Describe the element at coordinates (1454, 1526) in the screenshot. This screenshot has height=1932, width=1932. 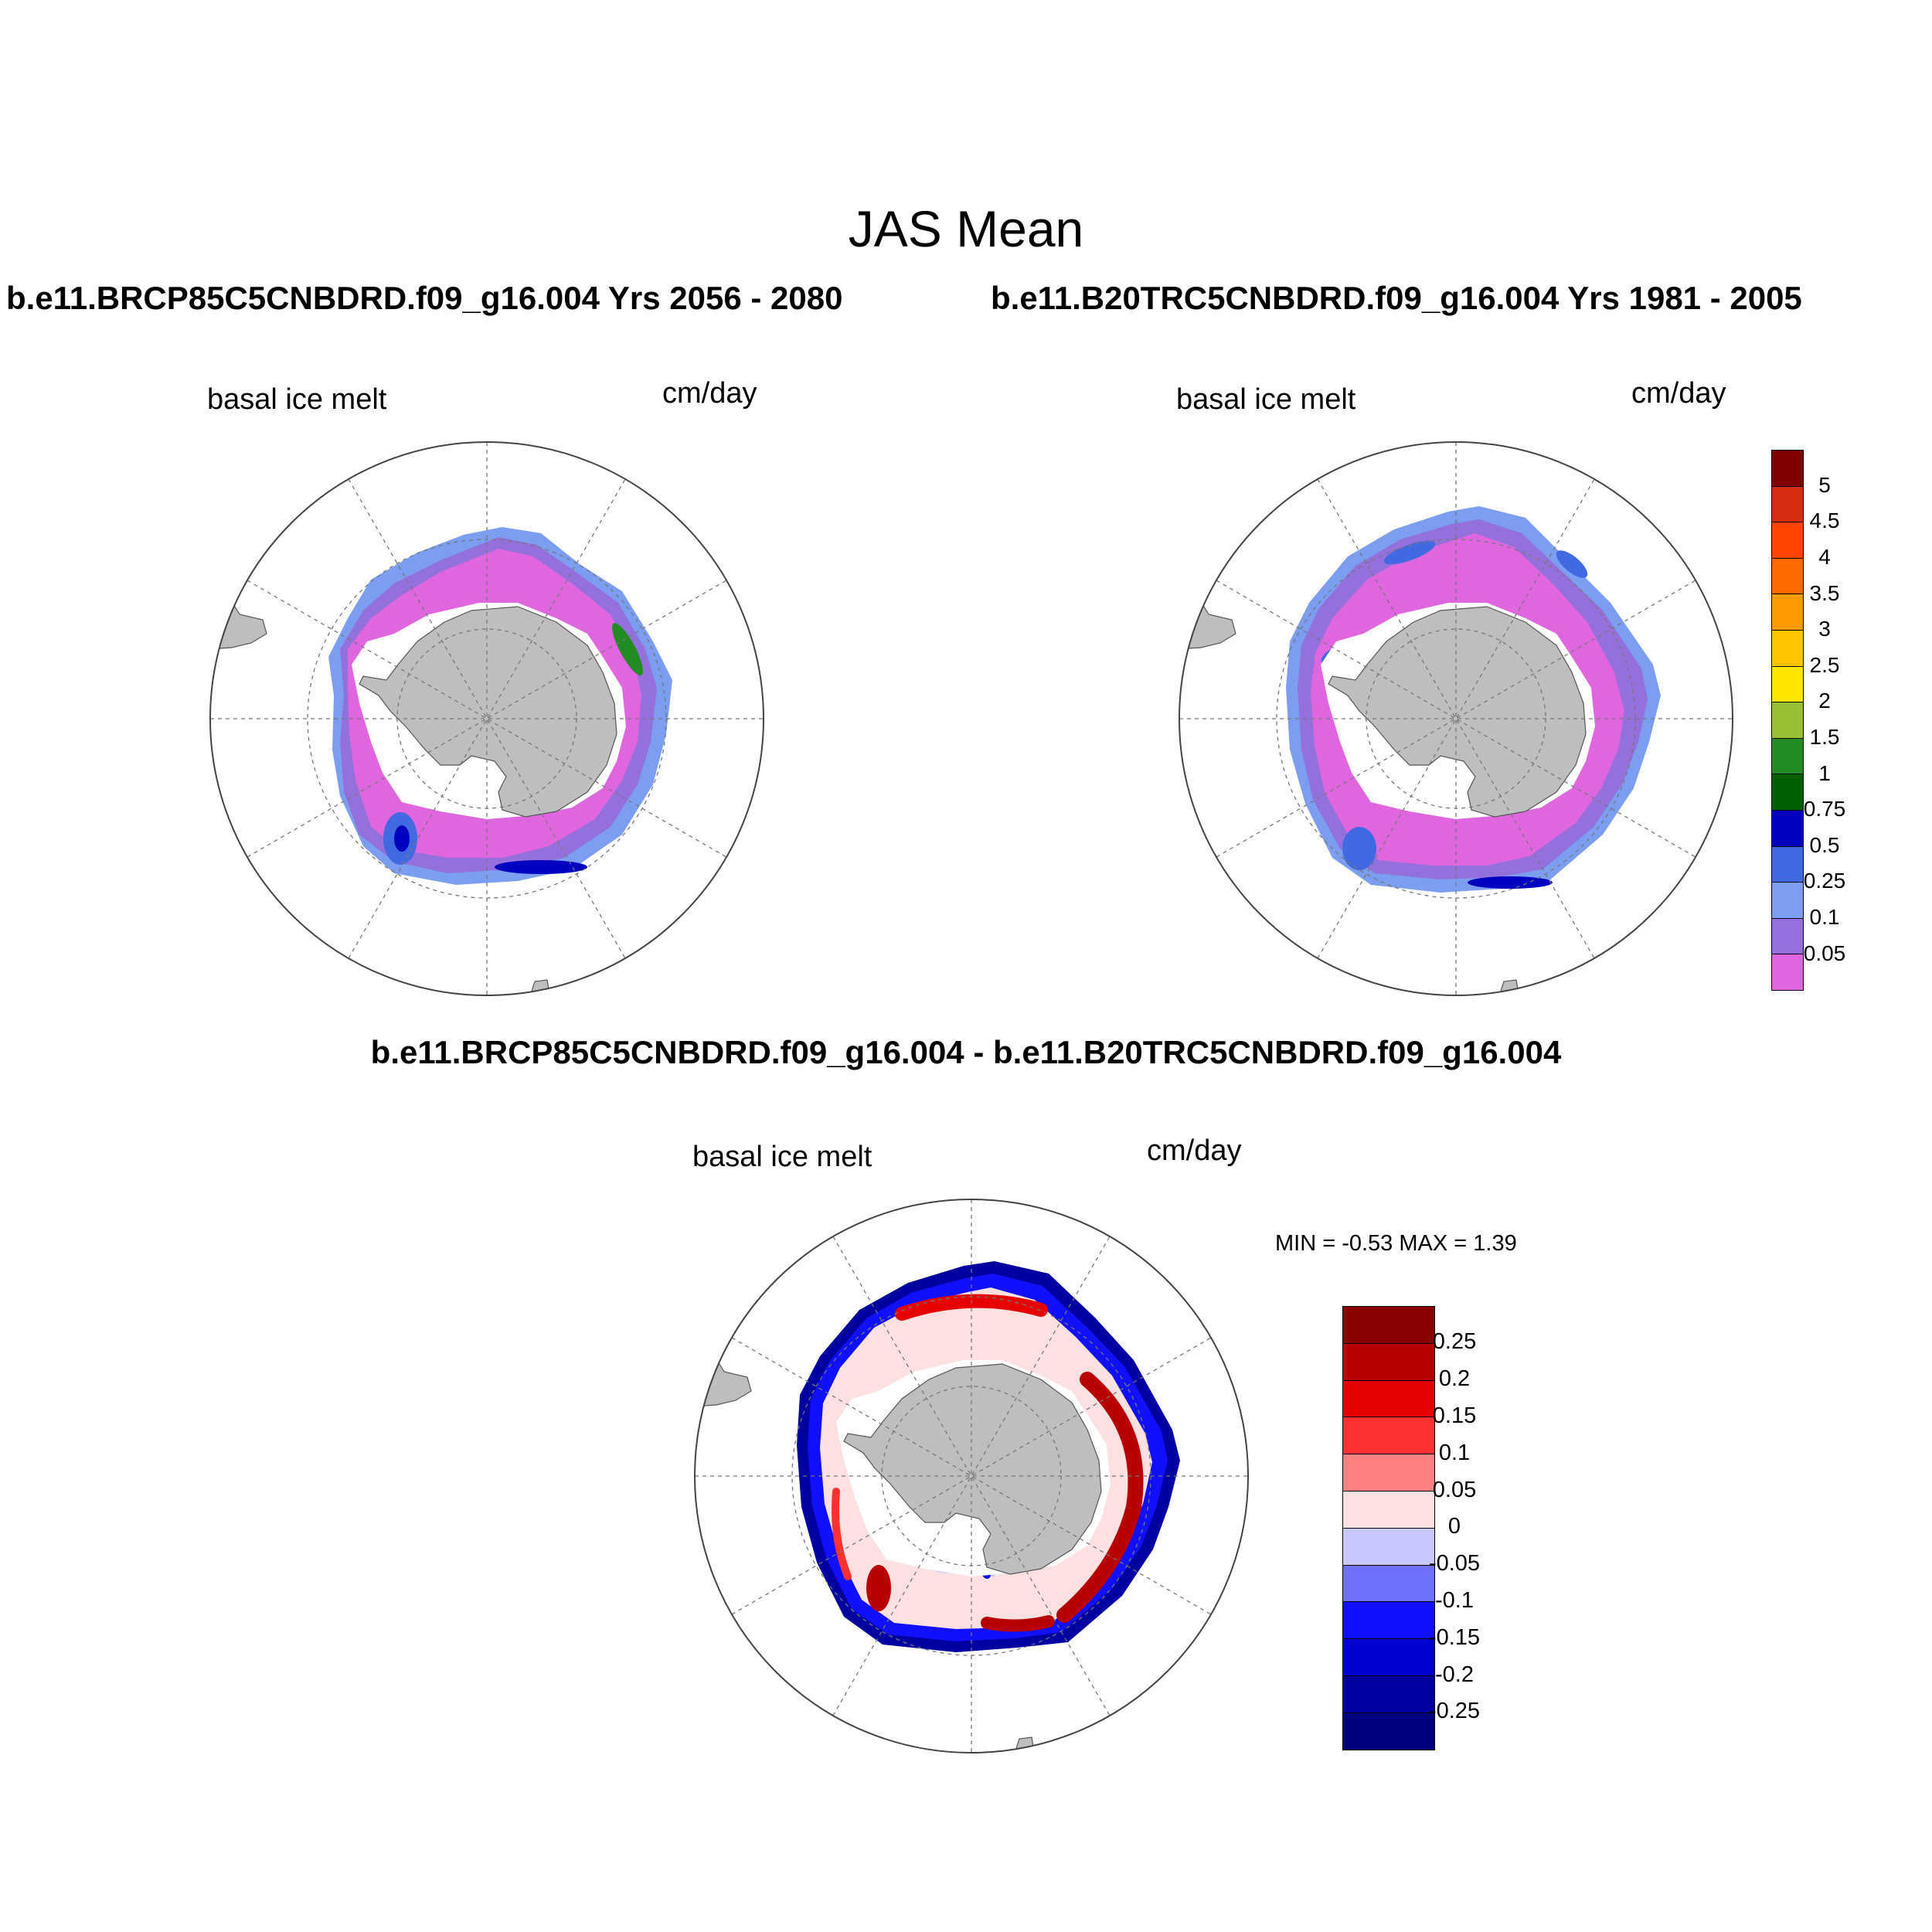
I see `colorbar-difference-label: 0` at that location.